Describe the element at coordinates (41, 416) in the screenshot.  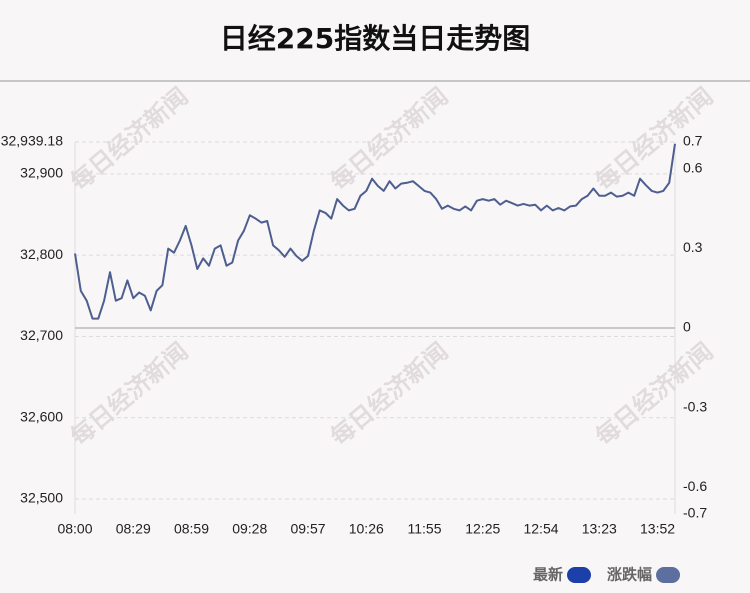
I see `y-tick-label: 32,600` at that location.